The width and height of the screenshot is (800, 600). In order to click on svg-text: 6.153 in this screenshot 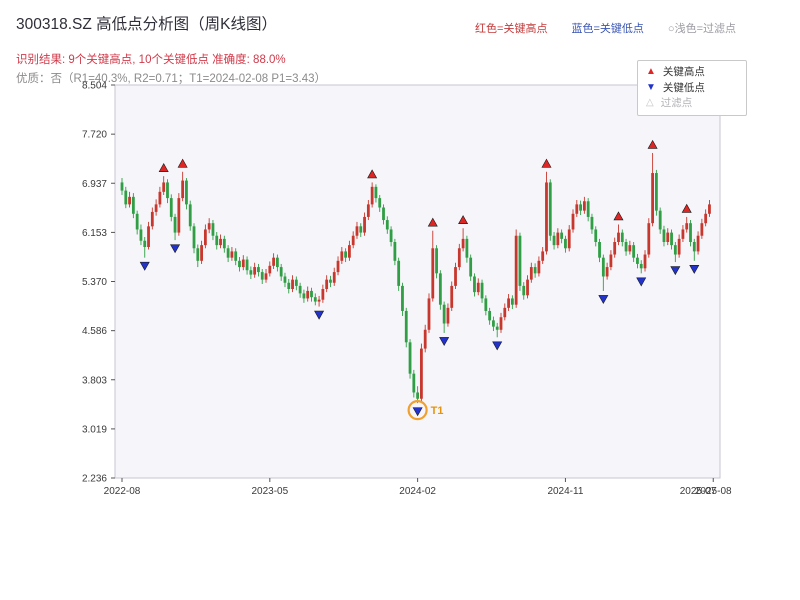, I will do `click(94, 233)`.